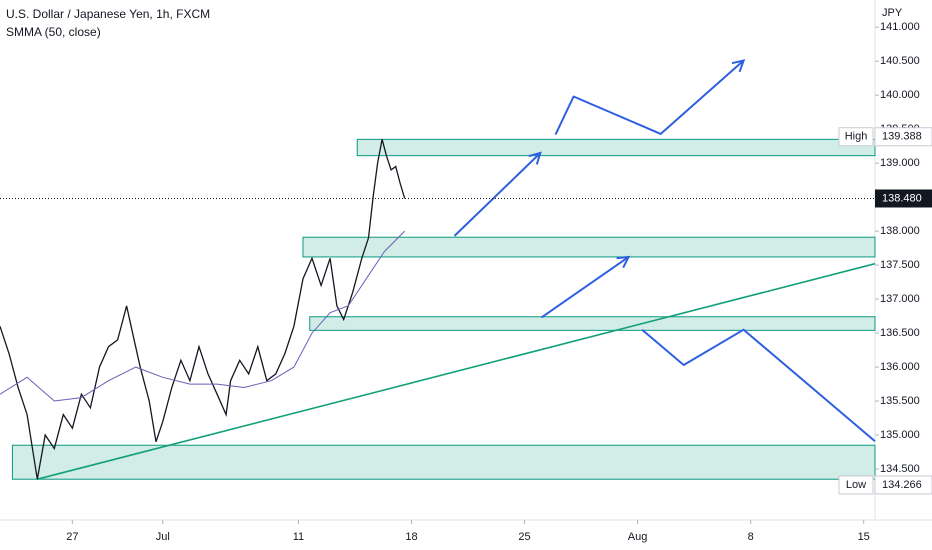 The image size is (932, 550). I want to click on x-tick-label: 18, so click(411, 537).